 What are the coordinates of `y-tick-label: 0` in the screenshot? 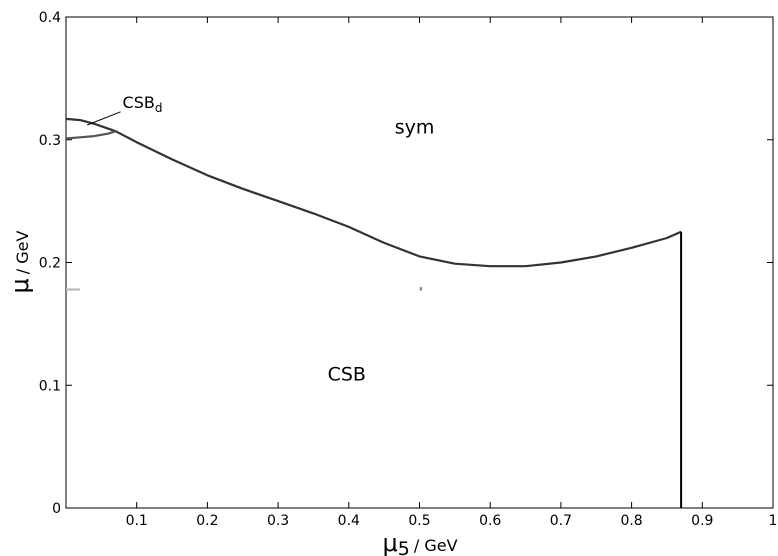 It's located at (56, 509).